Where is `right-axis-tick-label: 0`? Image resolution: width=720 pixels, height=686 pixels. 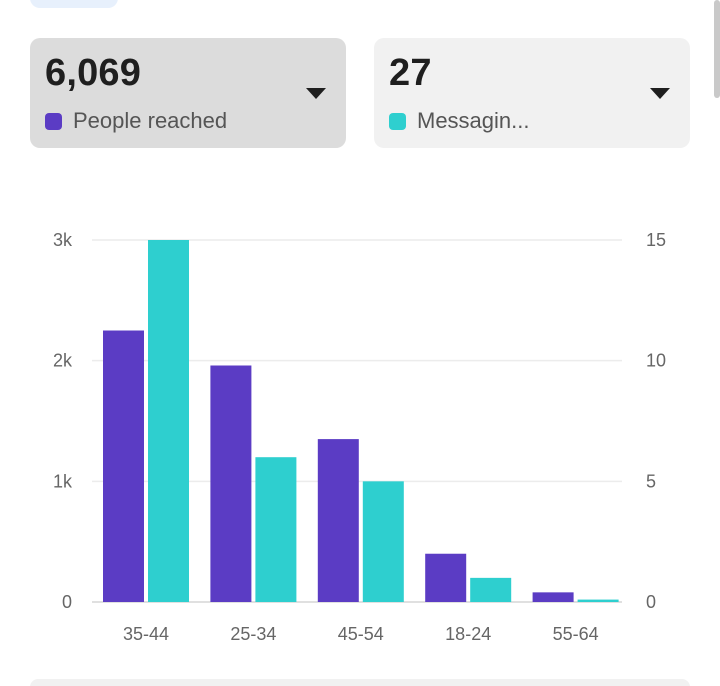 right-axis-tick-label: 0 is located at coordinates (651, 602).